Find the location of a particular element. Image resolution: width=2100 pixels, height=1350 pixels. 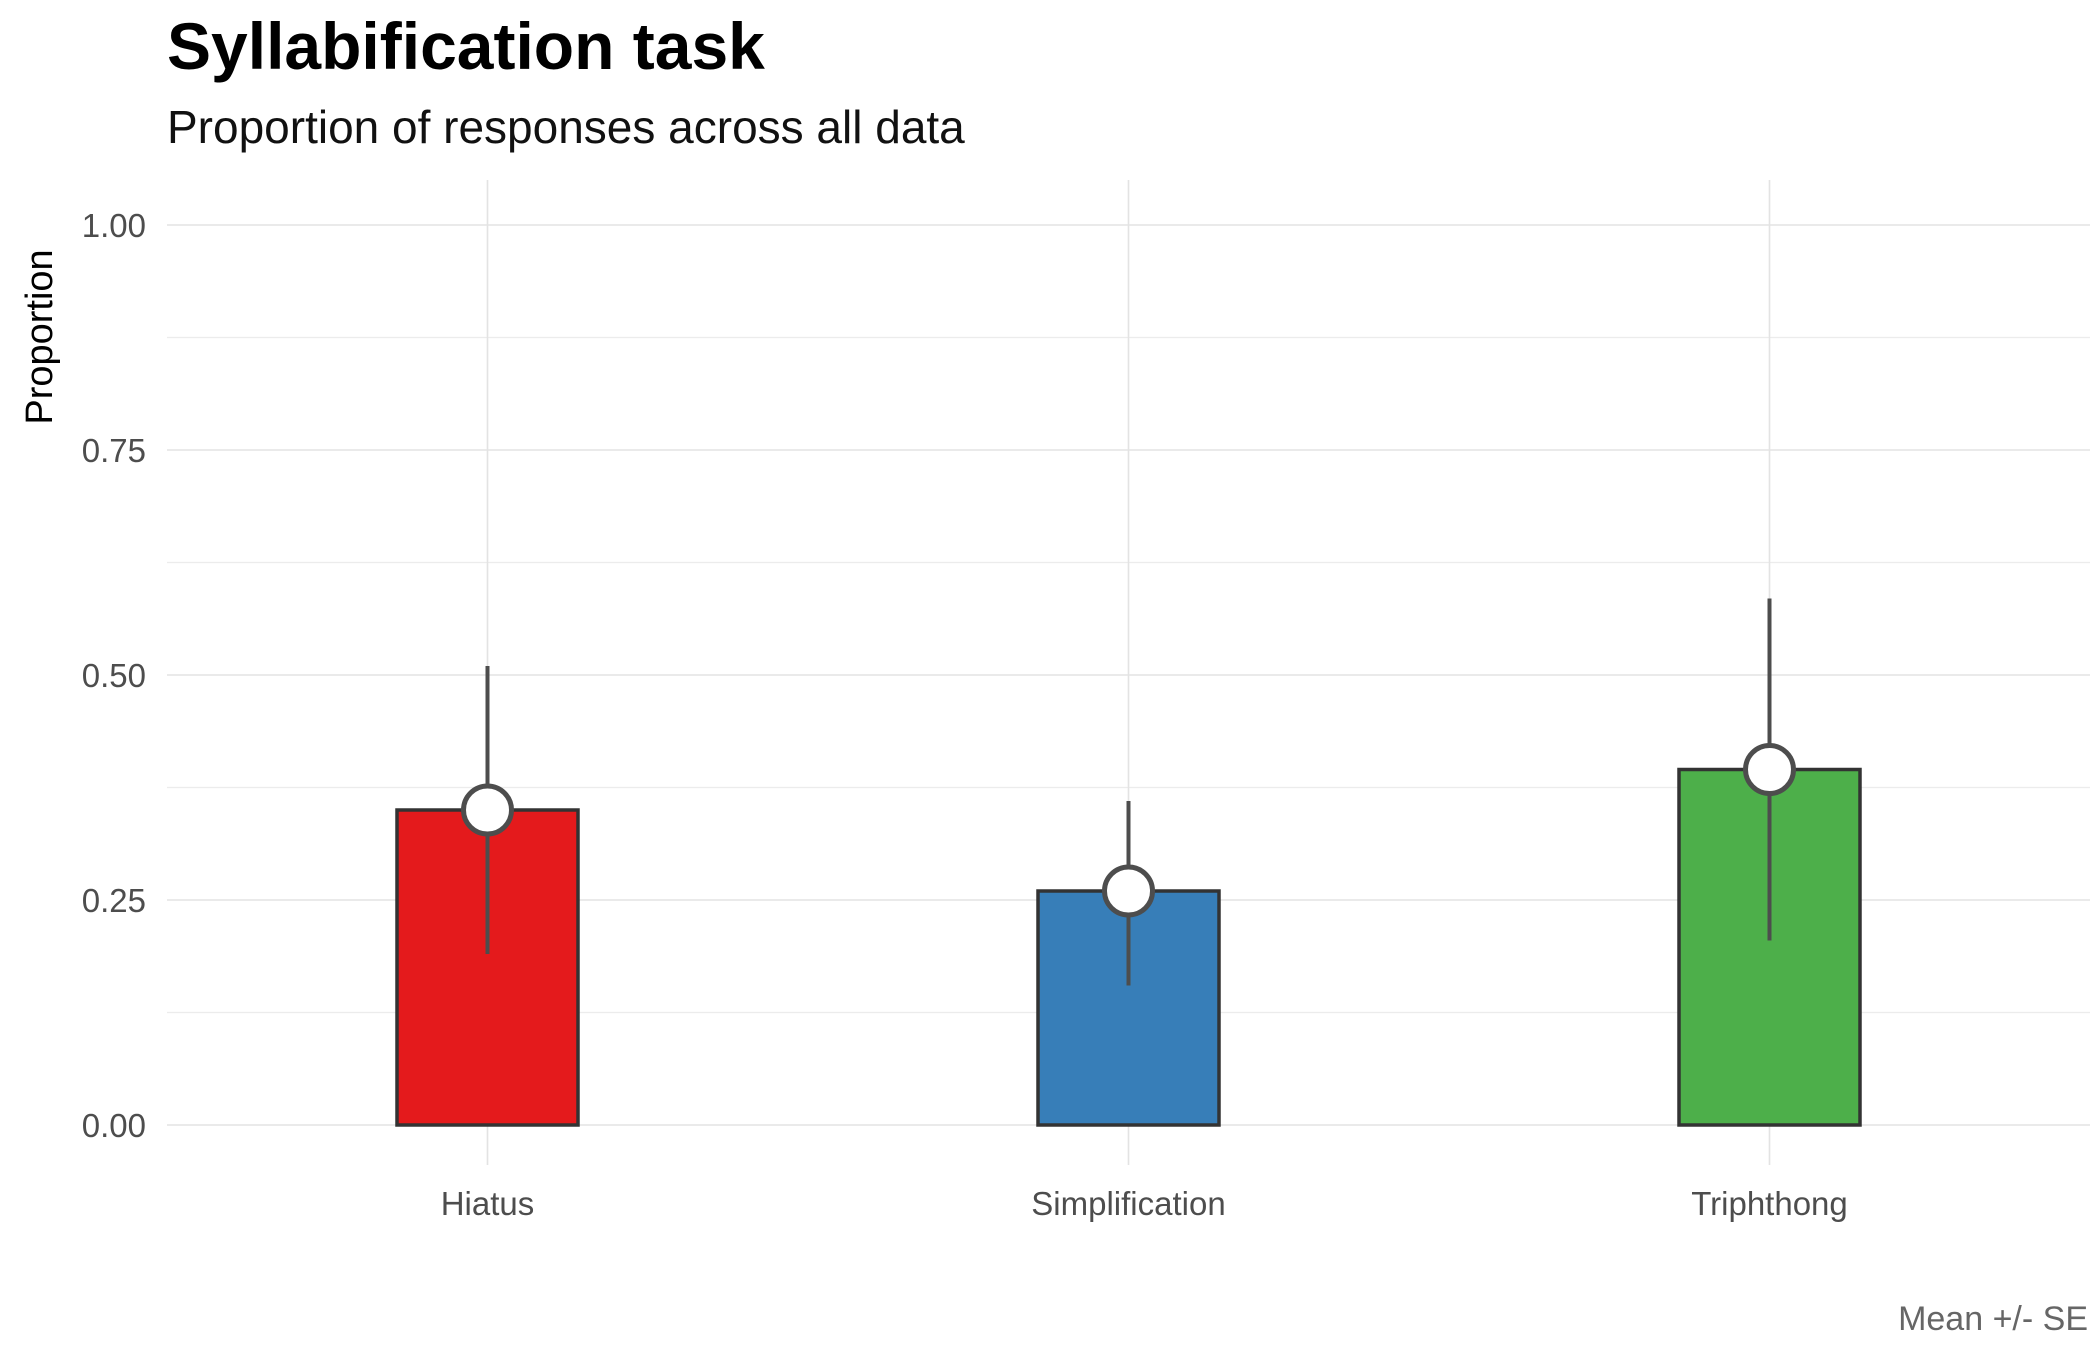

x-axis-ticks: Hiatus Simplification Triphthong is located at coordinates (1144, 1203).